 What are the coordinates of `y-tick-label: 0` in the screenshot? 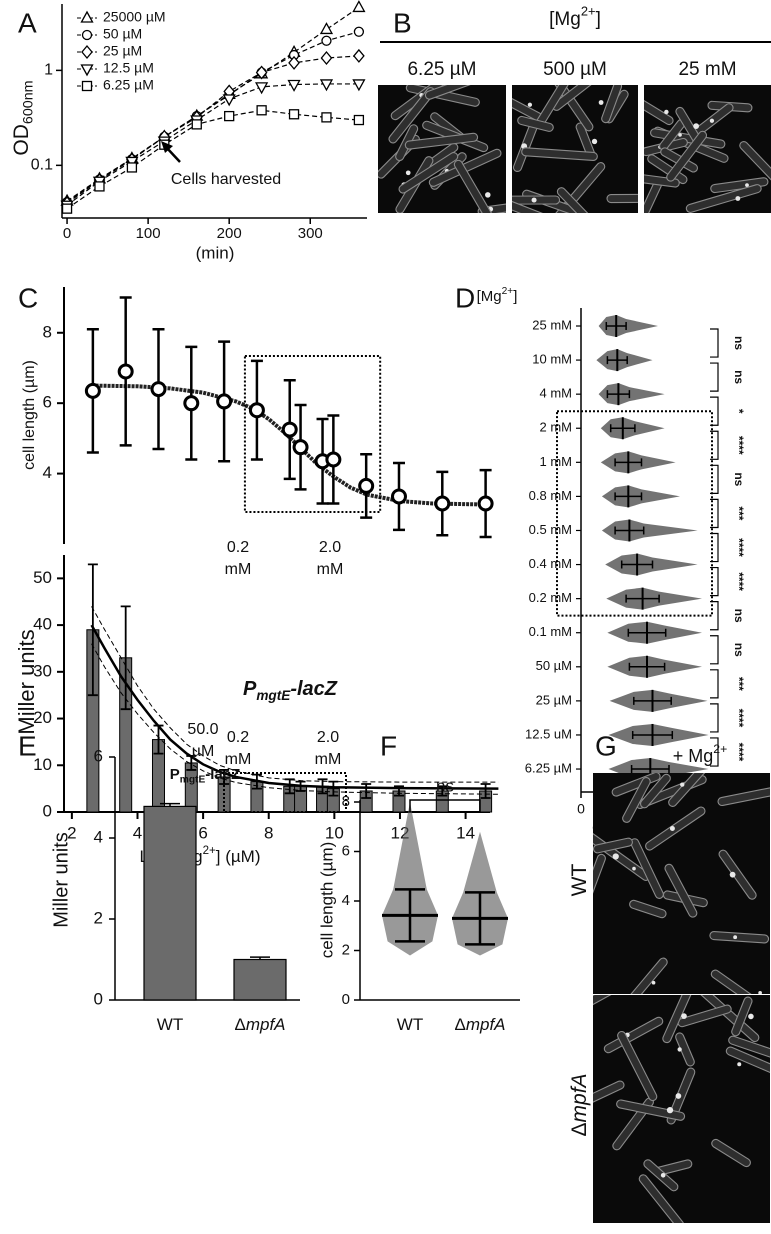 It's located at (98, 998).